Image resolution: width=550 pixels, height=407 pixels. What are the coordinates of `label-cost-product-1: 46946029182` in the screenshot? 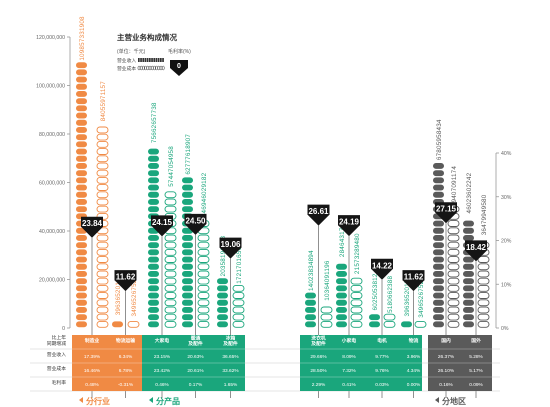 It's located at (204, 192).